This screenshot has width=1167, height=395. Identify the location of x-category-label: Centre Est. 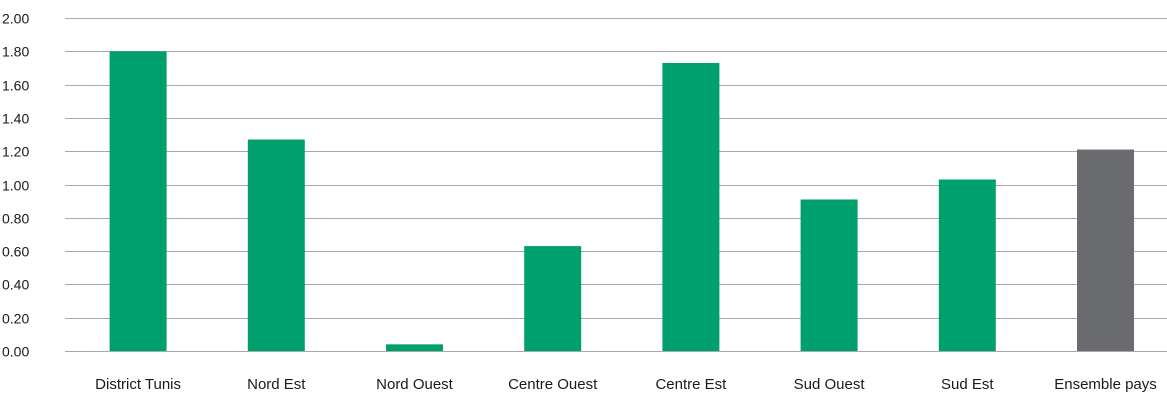
(691, 384).